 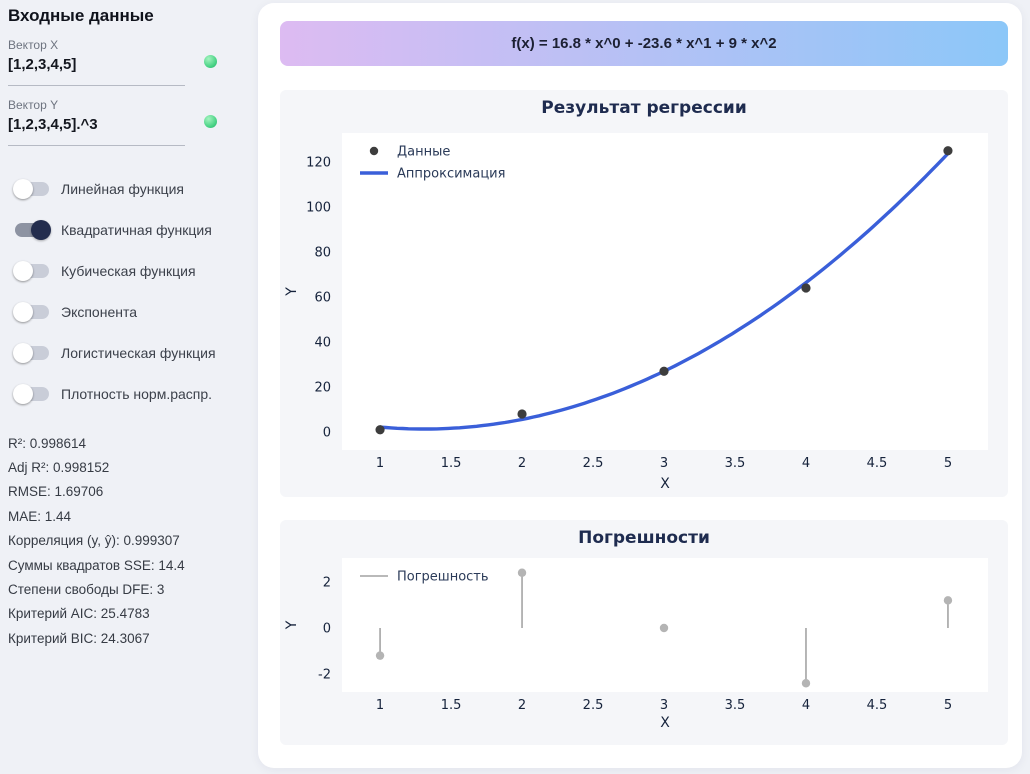 I want to click on stat-line: Степени свободы DFE: 3, so click(x=86, y=590).